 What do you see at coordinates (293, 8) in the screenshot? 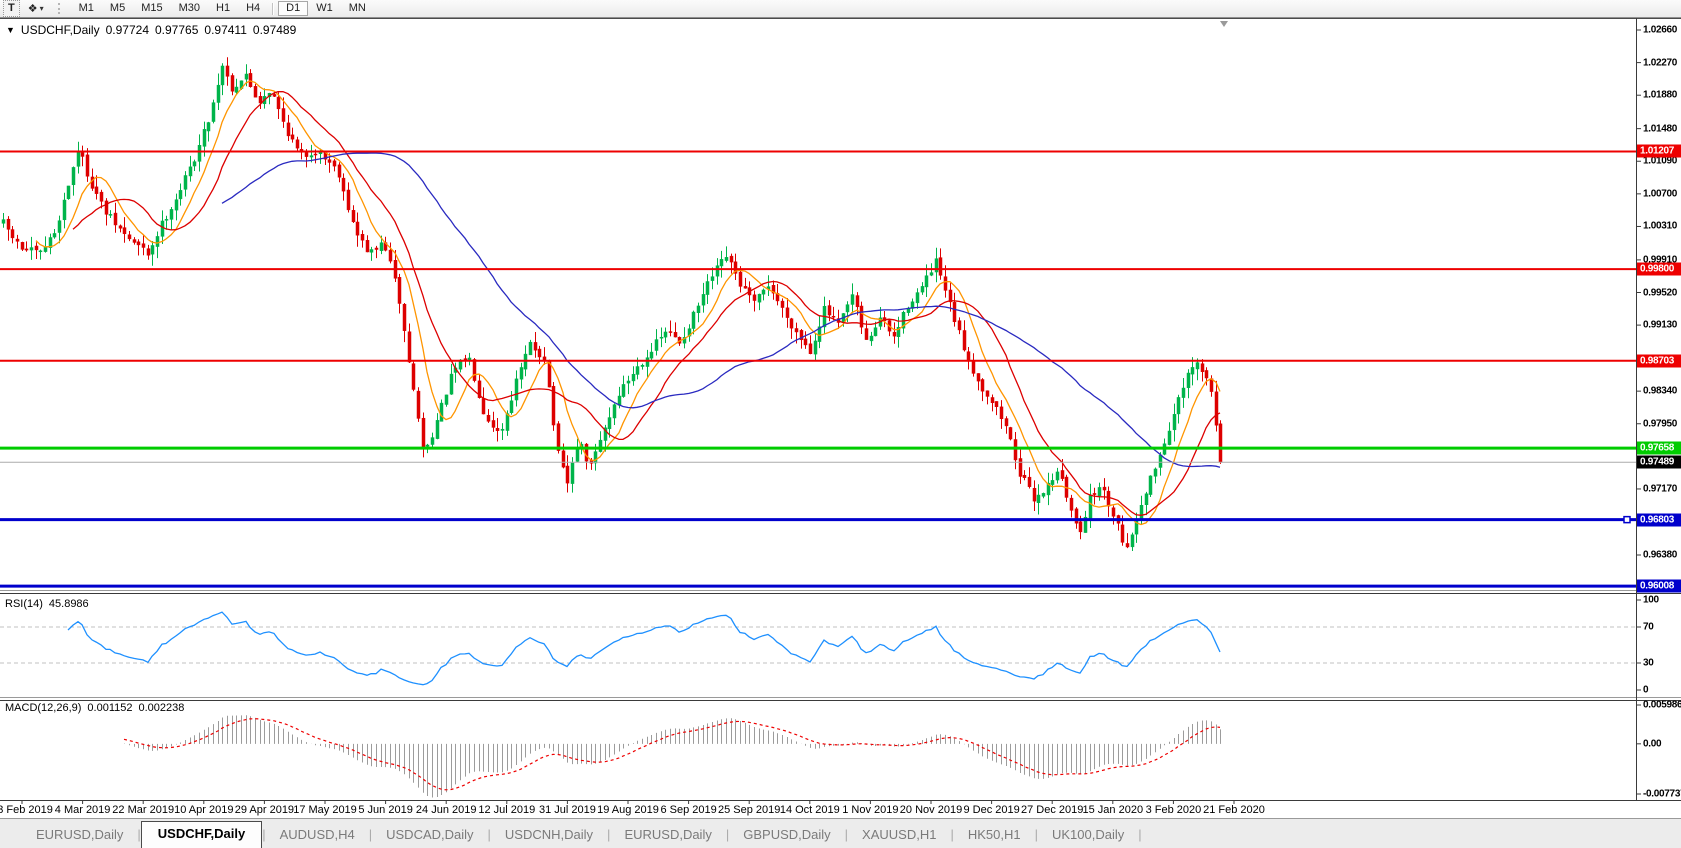
I see `timeframe-button-d1: D1` at bounding box center [293, 8].